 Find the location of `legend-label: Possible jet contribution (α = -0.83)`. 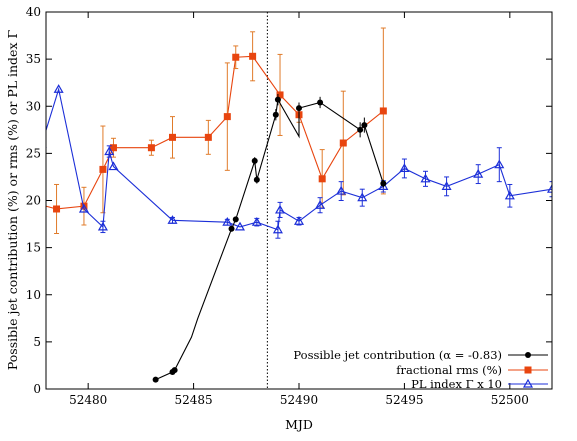

legend-label: Possible jet contribution (α = -0.83) is located at coordinates (397, 355).